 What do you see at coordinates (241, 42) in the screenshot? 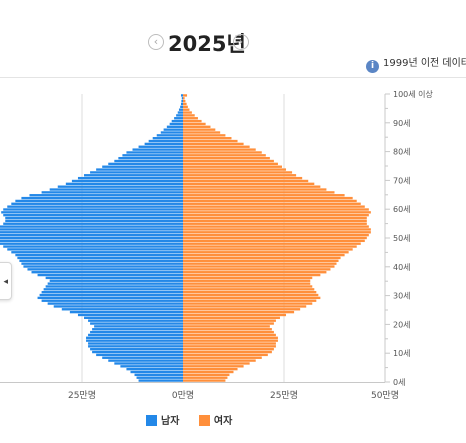
I see `chevron-right-circle-icon: ›` at bounding box center [241, 42].